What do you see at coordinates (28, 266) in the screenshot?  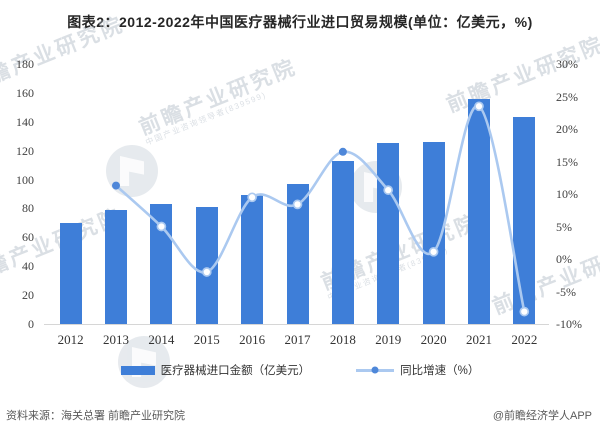 I see `left-axis-tick-label: 40` at bounding box center [28, 266].